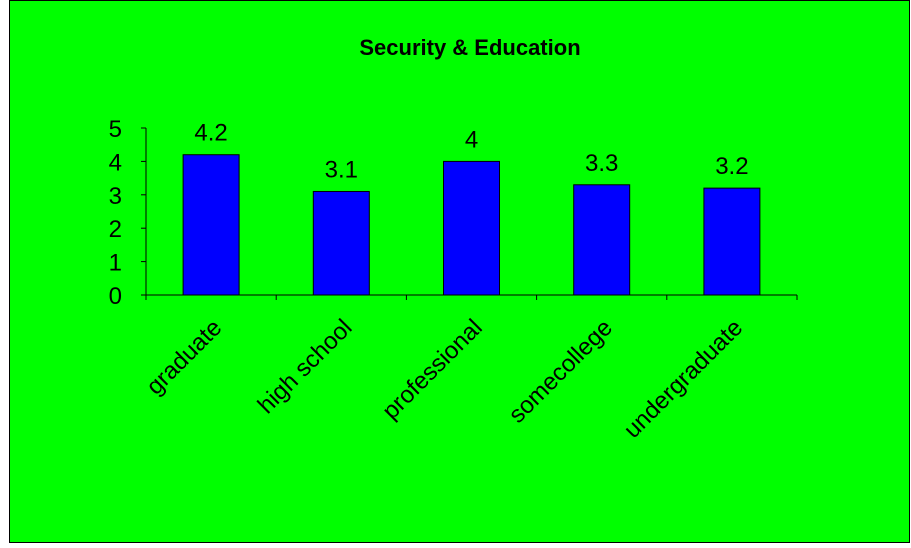 This screenshot has height=548, width=911. What do you see at coordinates (469, 47) in the screenshot?
I see `chart-title: Security & Education` at bounding box center [469, 47].